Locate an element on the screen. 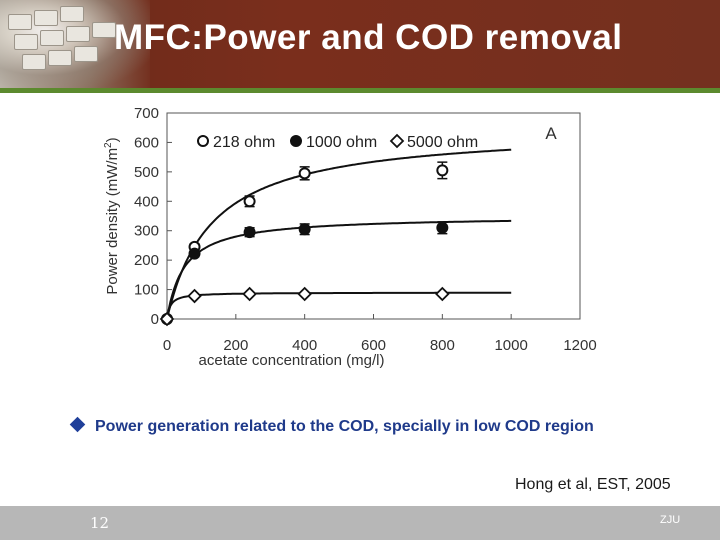 The width and height of the screenshot is (720, 540). x-tick-label: 200 is located at coordinates (235, 345).